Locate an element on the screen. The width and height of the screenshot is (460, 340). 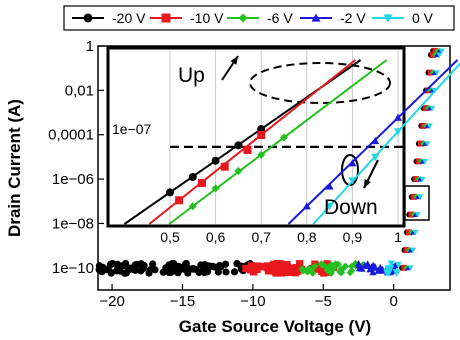
x-tick-label: −5 is located at coordinates (323, 301).